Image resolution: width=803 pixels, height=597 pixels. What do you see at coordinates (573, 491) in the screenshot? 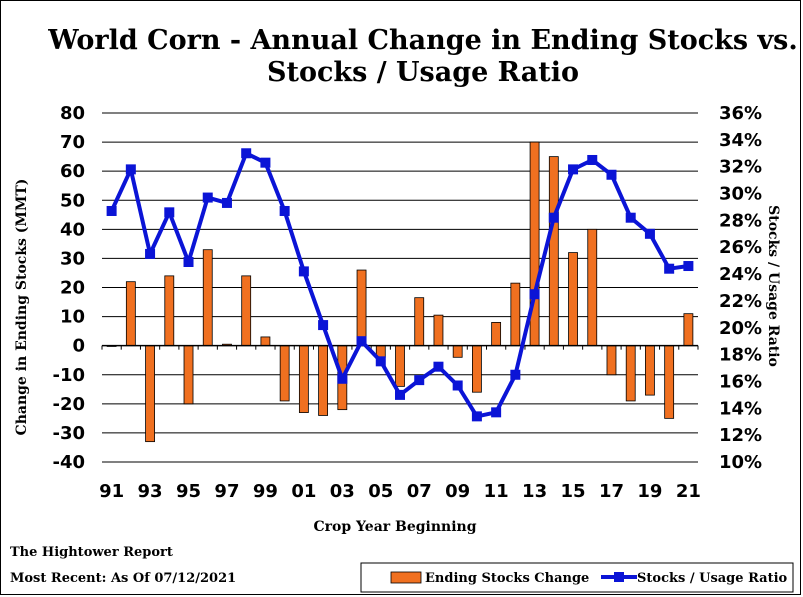
I see `x-tick-label: 15` at bounding box center [573, 491].